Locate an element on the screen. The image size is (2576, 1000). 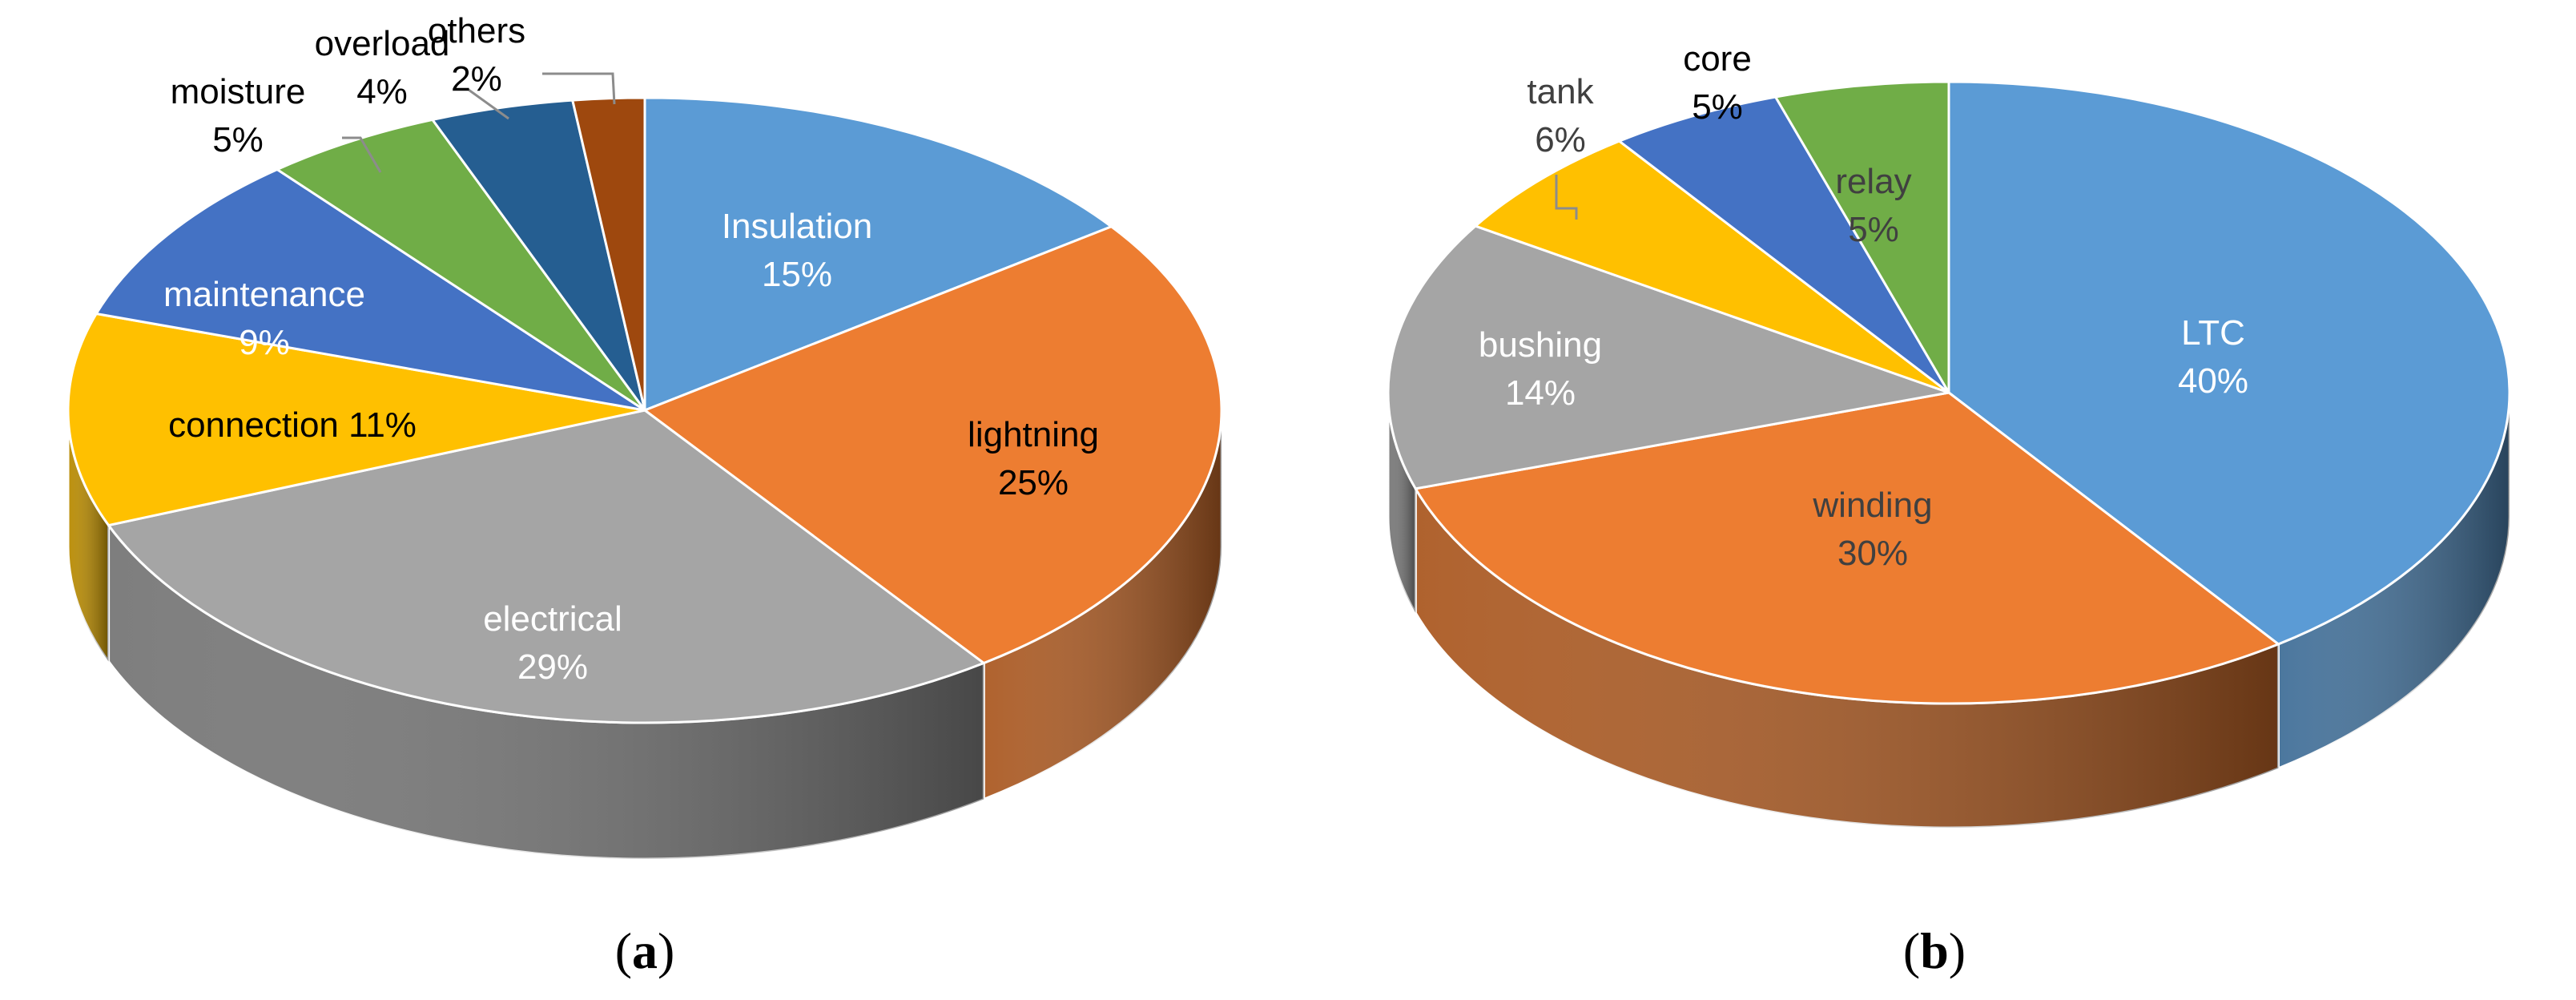
slice-others is located at coordinates (609, 254).